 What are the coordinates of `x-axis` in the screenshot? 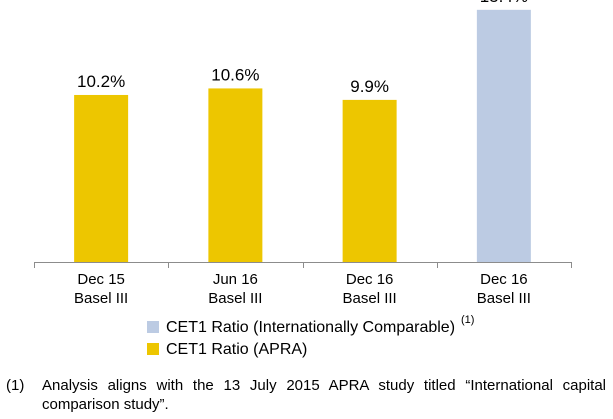 It's located at (303, 265).